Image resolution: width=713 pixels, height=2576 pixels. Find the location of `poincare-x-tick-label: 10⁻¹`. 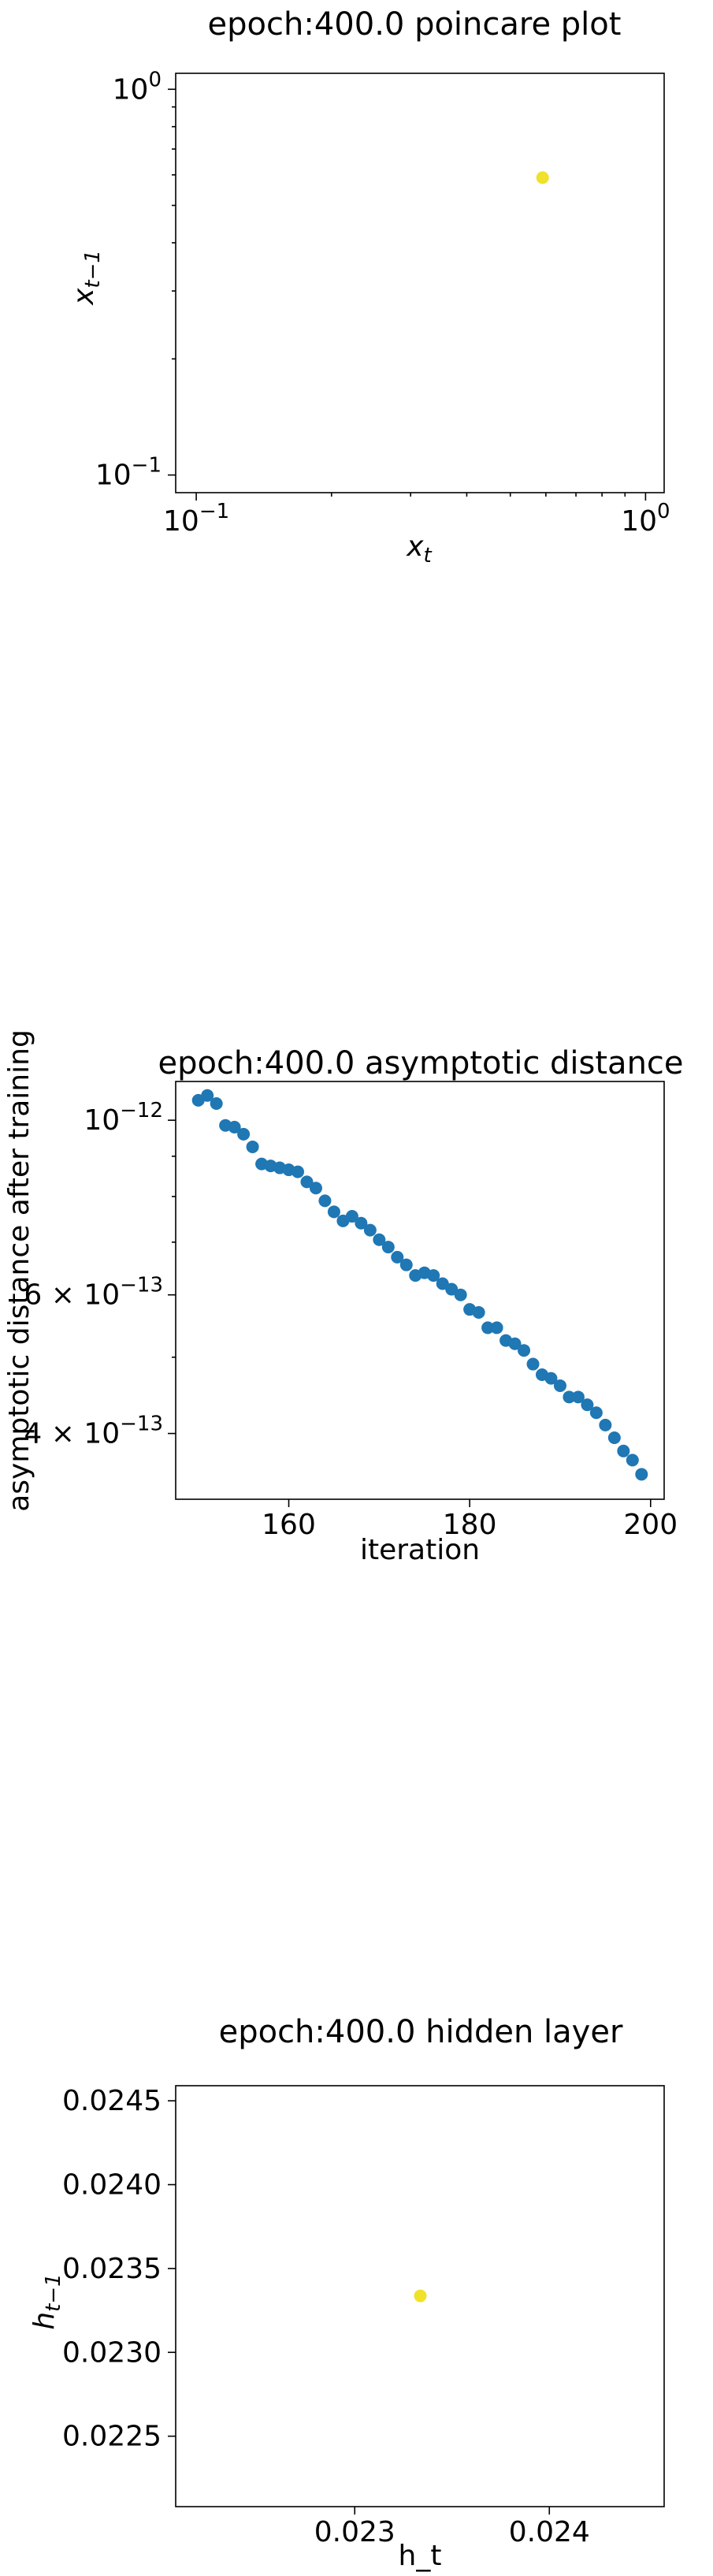

poincare-x-tick-label: 10⁻¹ is located at coordinates (196, 519).